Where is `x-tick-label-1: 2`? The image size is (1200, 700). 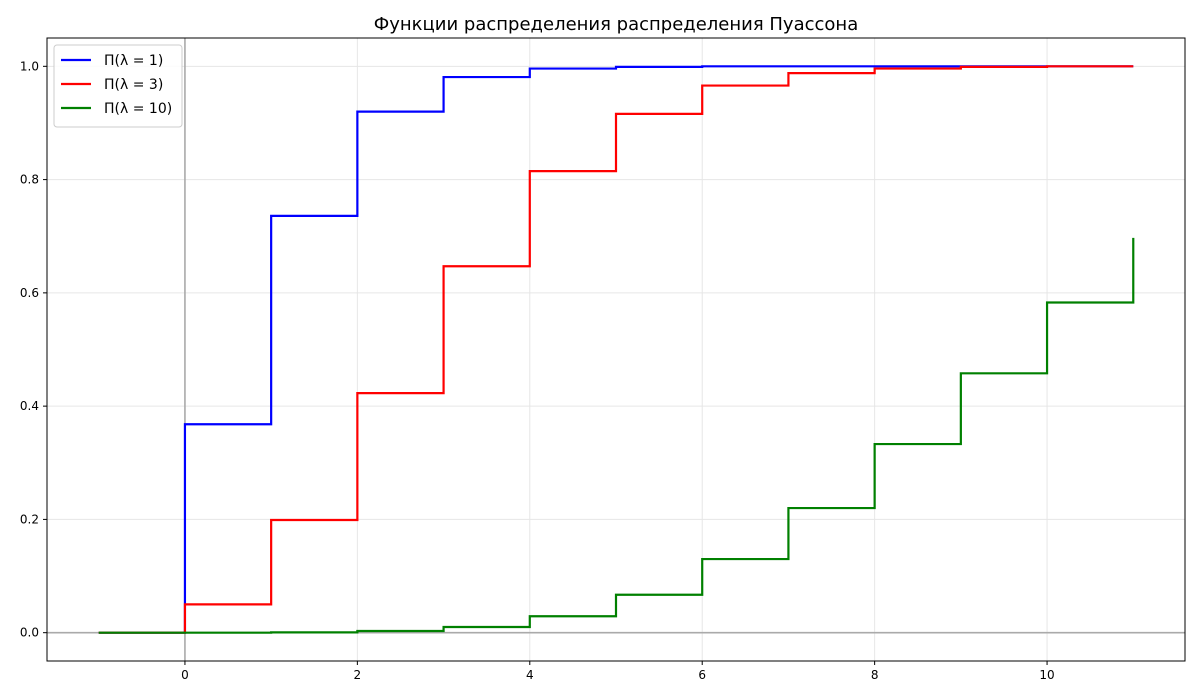
x-tick-label-1: 2 is located at coordinates (358, 675).